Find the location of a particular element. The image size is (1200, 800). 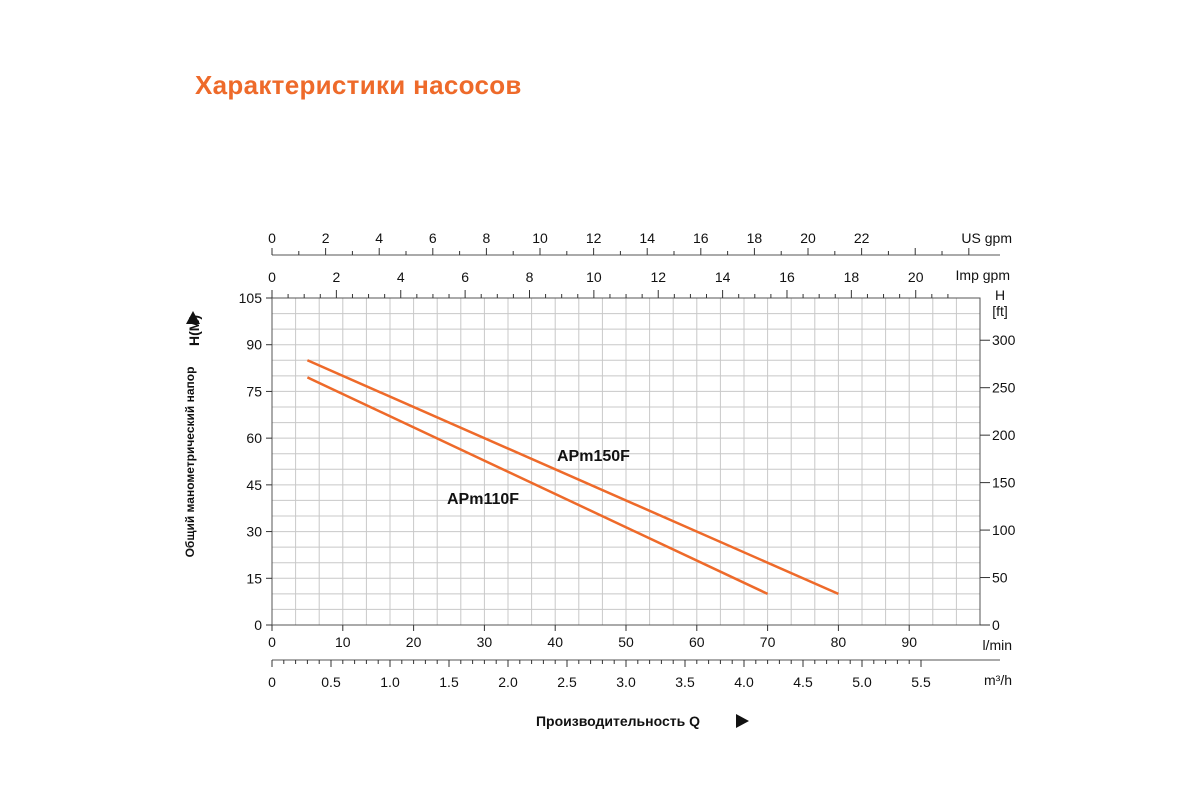

top-tick-label: 22 is located at coordinates (862, 238).